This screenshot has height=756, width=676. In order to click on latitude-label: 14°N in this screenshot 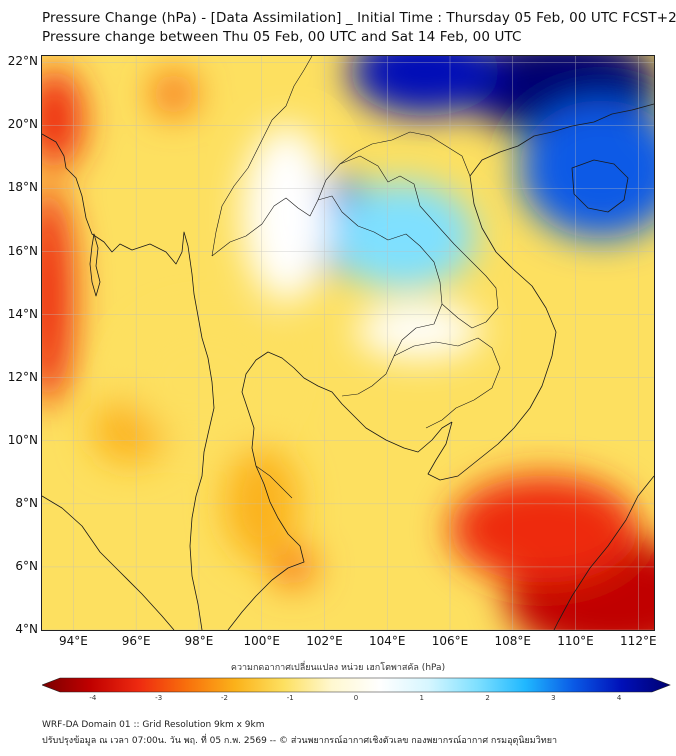, I will do `click(22, 313)`.